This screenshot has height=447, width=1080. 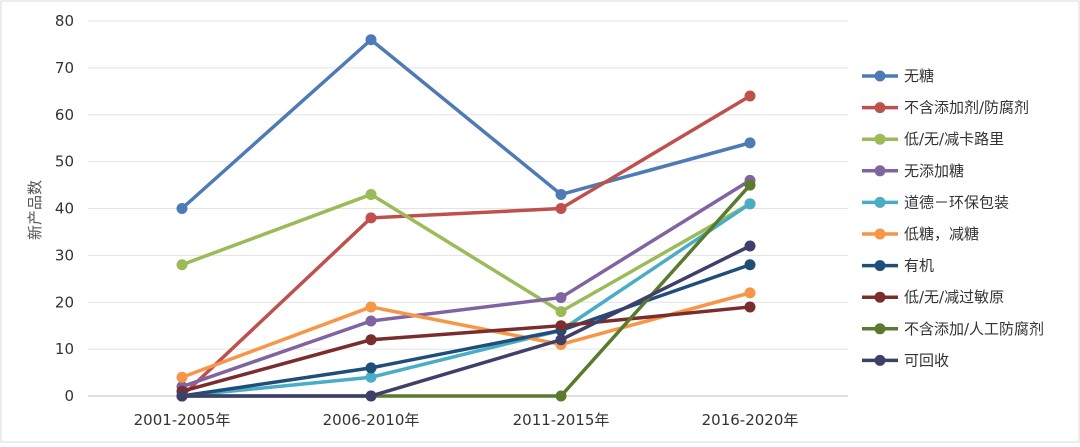 I want to click on x-tick-label-3: 2016-2020年, so click(x=750, y=420).